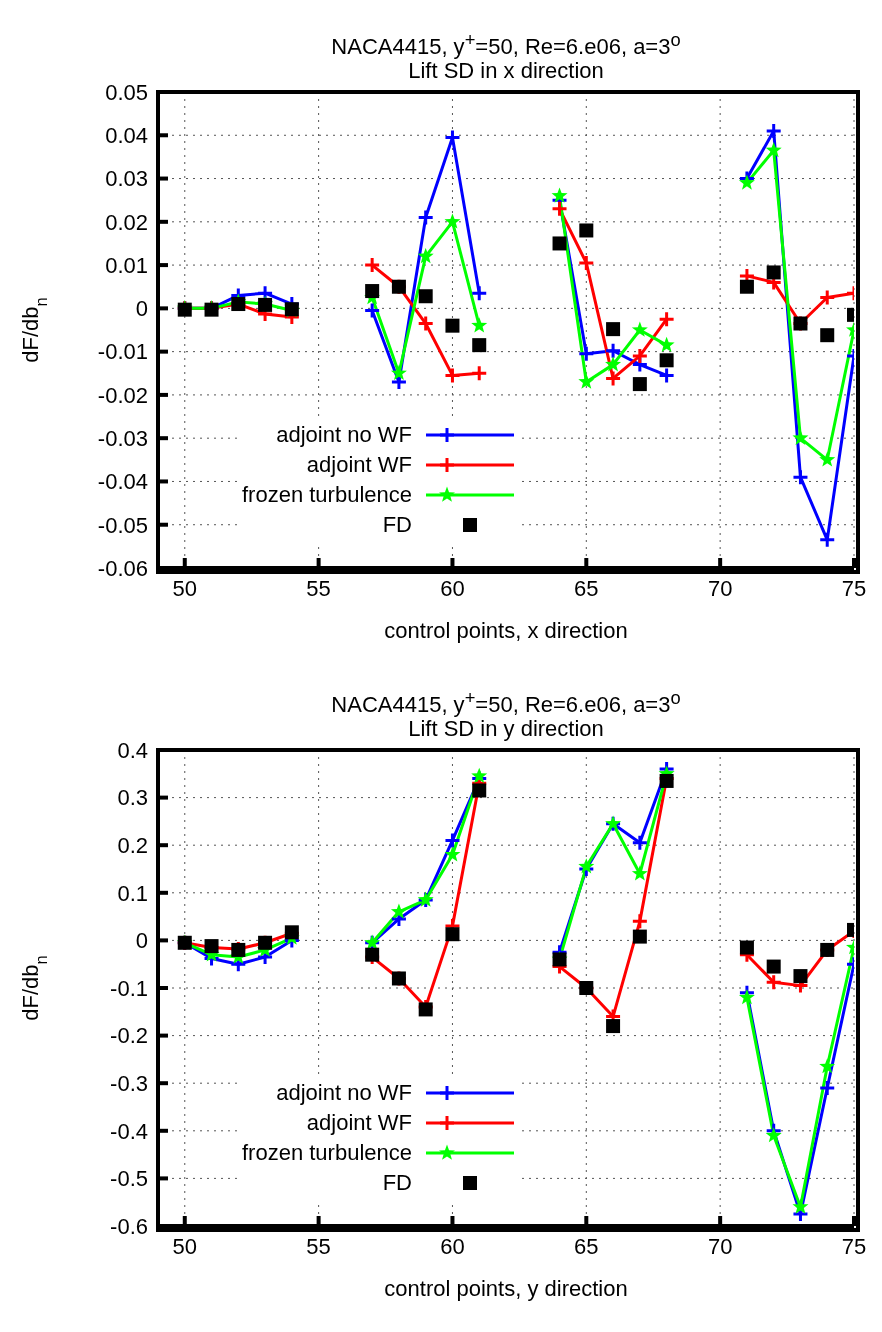 The image size is (882, 1332). Describe the element at coordinates (132, 798) in the screenshot. I see `y-tick-label: 0.3` at that location.